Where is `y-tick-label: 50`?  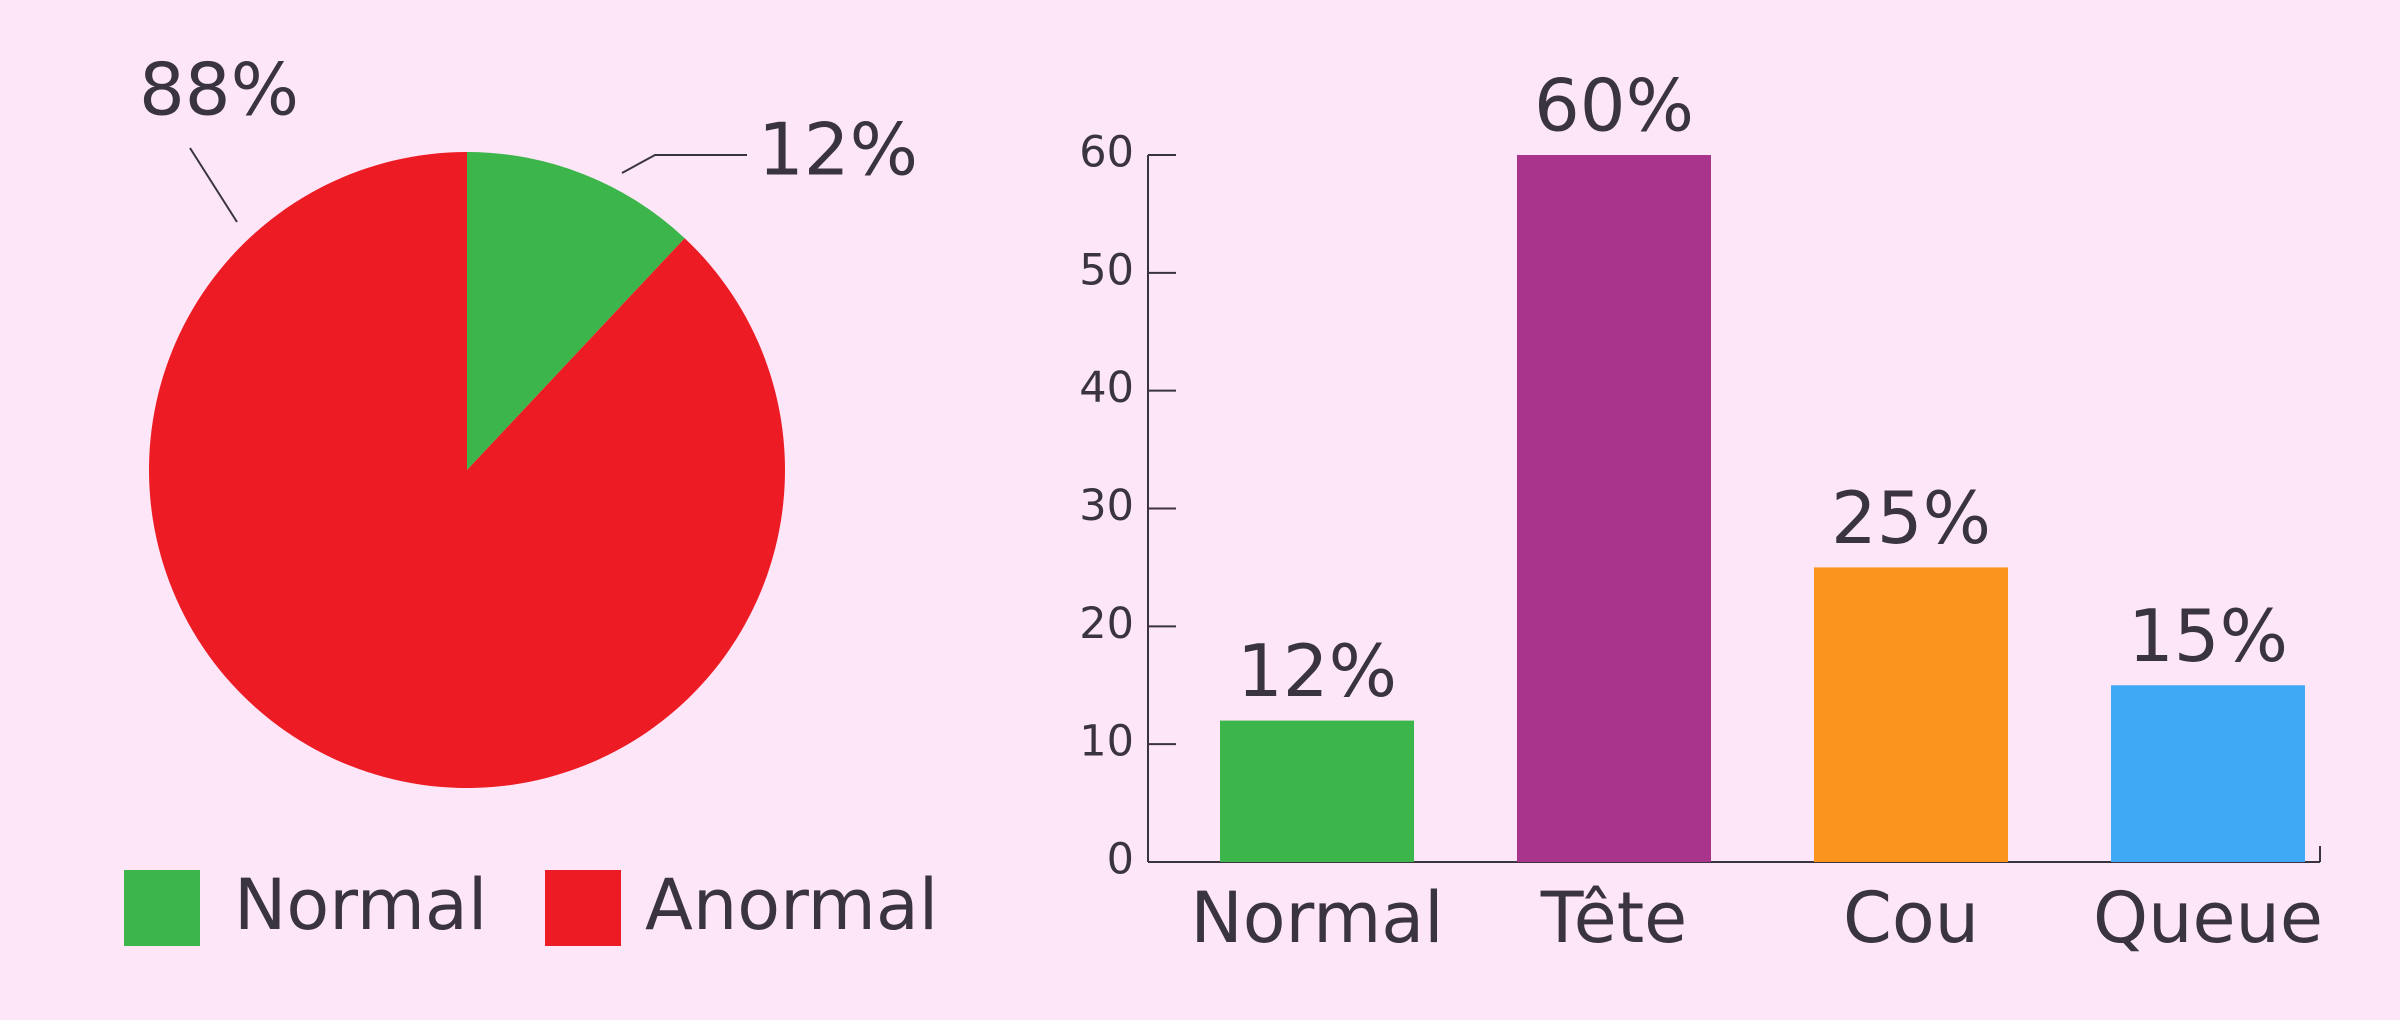
y-tick-label: 50 is located at coordinates (1106, 270).